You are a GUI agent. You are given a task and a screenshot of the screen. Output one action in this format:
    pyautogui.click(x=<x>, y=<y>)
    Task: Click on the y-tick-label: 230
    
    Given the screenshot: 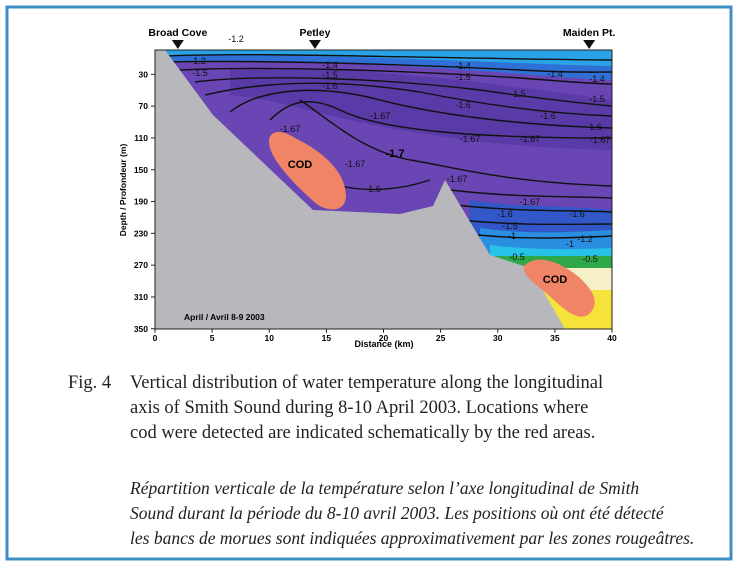 What is the action you would take?
    pyautogui.click(x=141, y=233)
    